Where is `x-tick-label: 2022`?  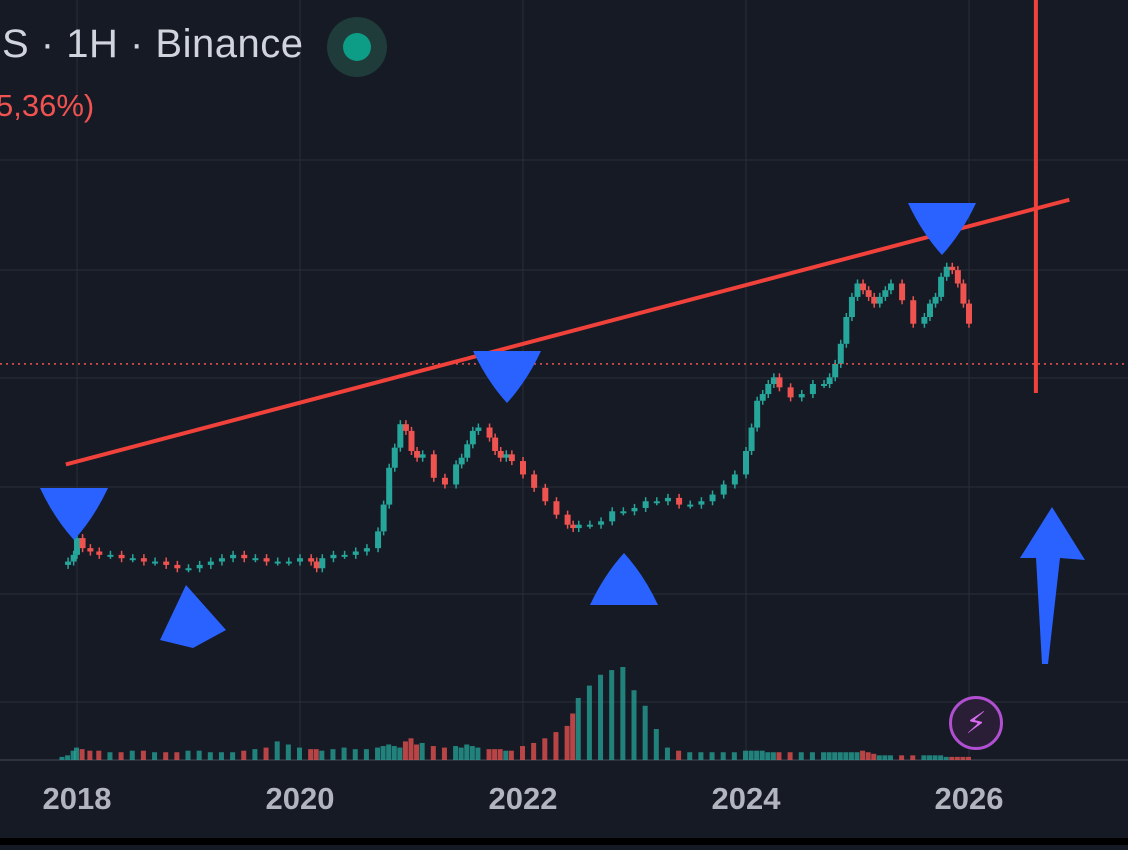 x-tick-label: 2022 is located at coordinates (523, 798).